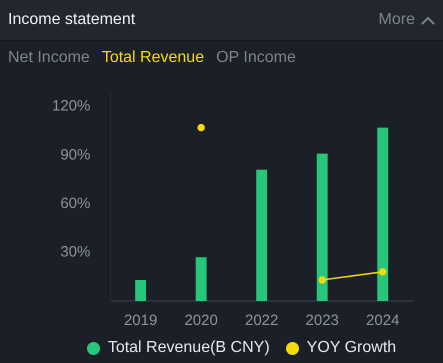  I want to click on text: OP Income, so click(256, 58).